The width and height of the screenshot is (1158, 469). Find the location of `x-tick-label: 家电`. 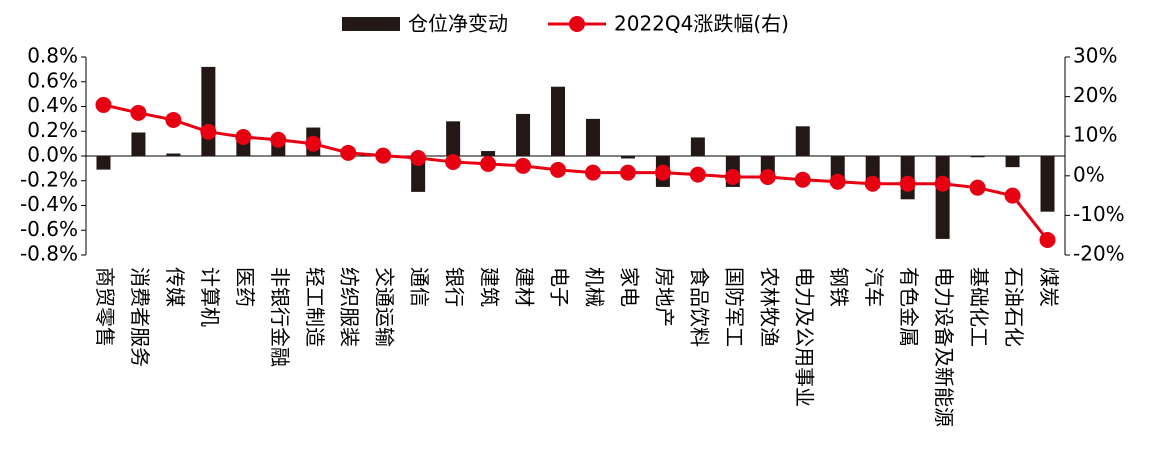

x-tick-label: 家电 is located at coordinates (629, 287).